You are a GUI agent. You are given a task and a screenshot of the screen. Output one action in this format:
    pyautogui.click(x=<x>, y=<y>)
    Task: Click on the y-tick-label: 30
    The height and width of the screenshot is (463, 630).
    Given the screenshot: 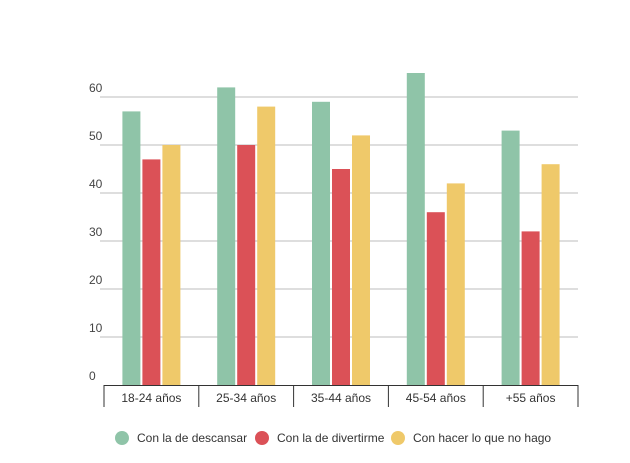 What is the action you would take?
    pyautogui.click(x=96, y=232)
    